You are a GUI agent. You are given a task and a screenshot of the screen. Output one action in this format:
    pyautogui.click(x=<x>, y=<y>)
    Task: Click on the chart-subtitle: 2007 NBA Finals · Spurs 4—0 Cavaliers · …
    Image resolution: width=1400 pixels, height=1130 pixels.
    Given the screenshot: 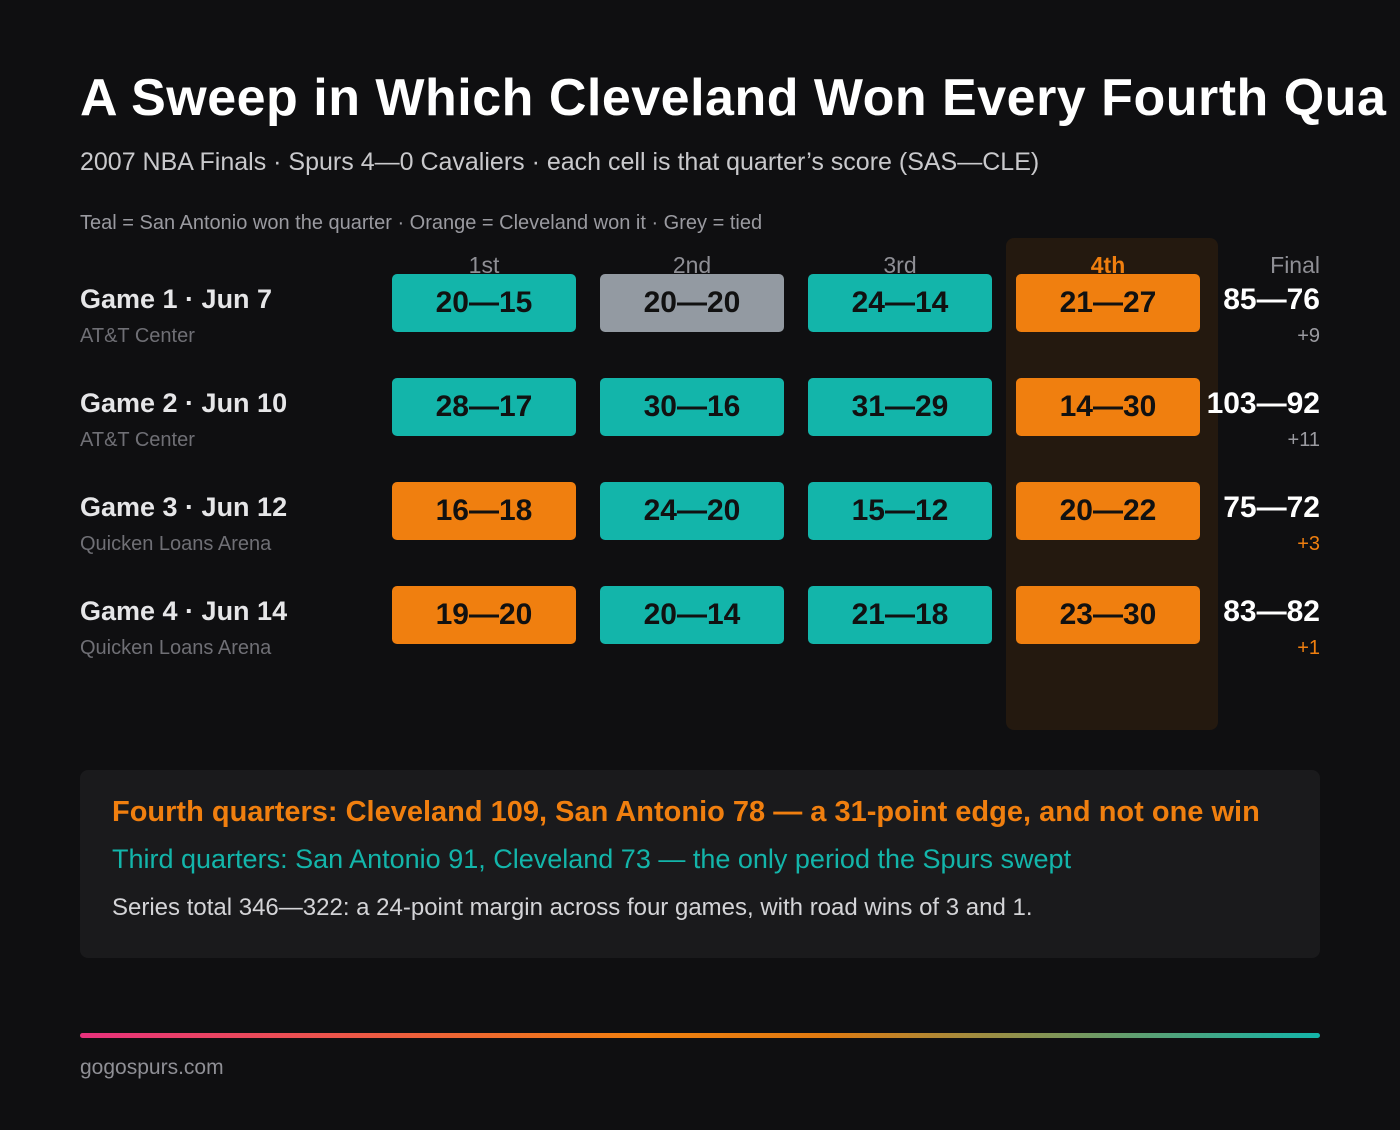 What is the action you would take?
    pyautogui.click(x=560, y=162)
    